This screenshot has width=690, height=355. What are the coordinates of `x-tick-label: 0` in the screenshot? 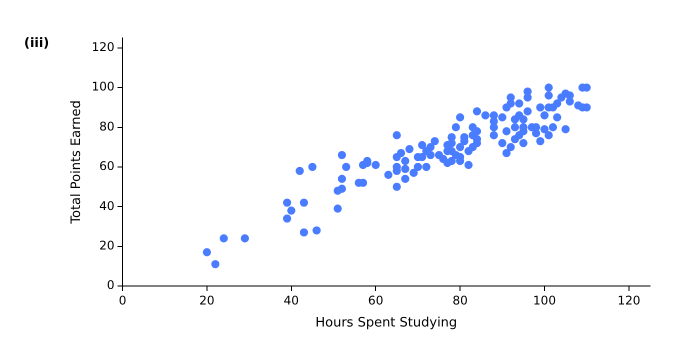 It's located at (122, 300).